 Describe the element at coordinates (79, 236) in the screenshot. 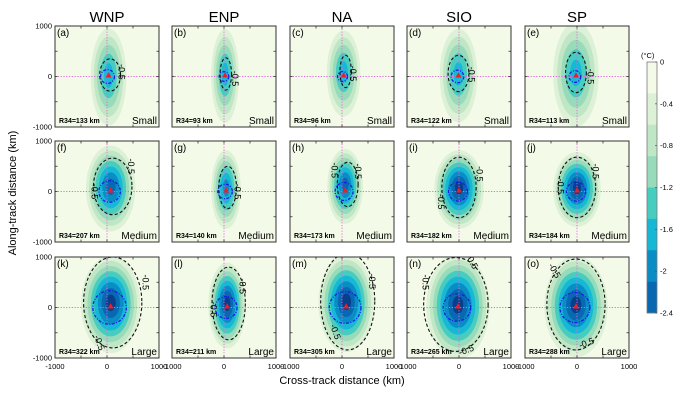

I see `r34-value-label: R34=207 km` at that location.